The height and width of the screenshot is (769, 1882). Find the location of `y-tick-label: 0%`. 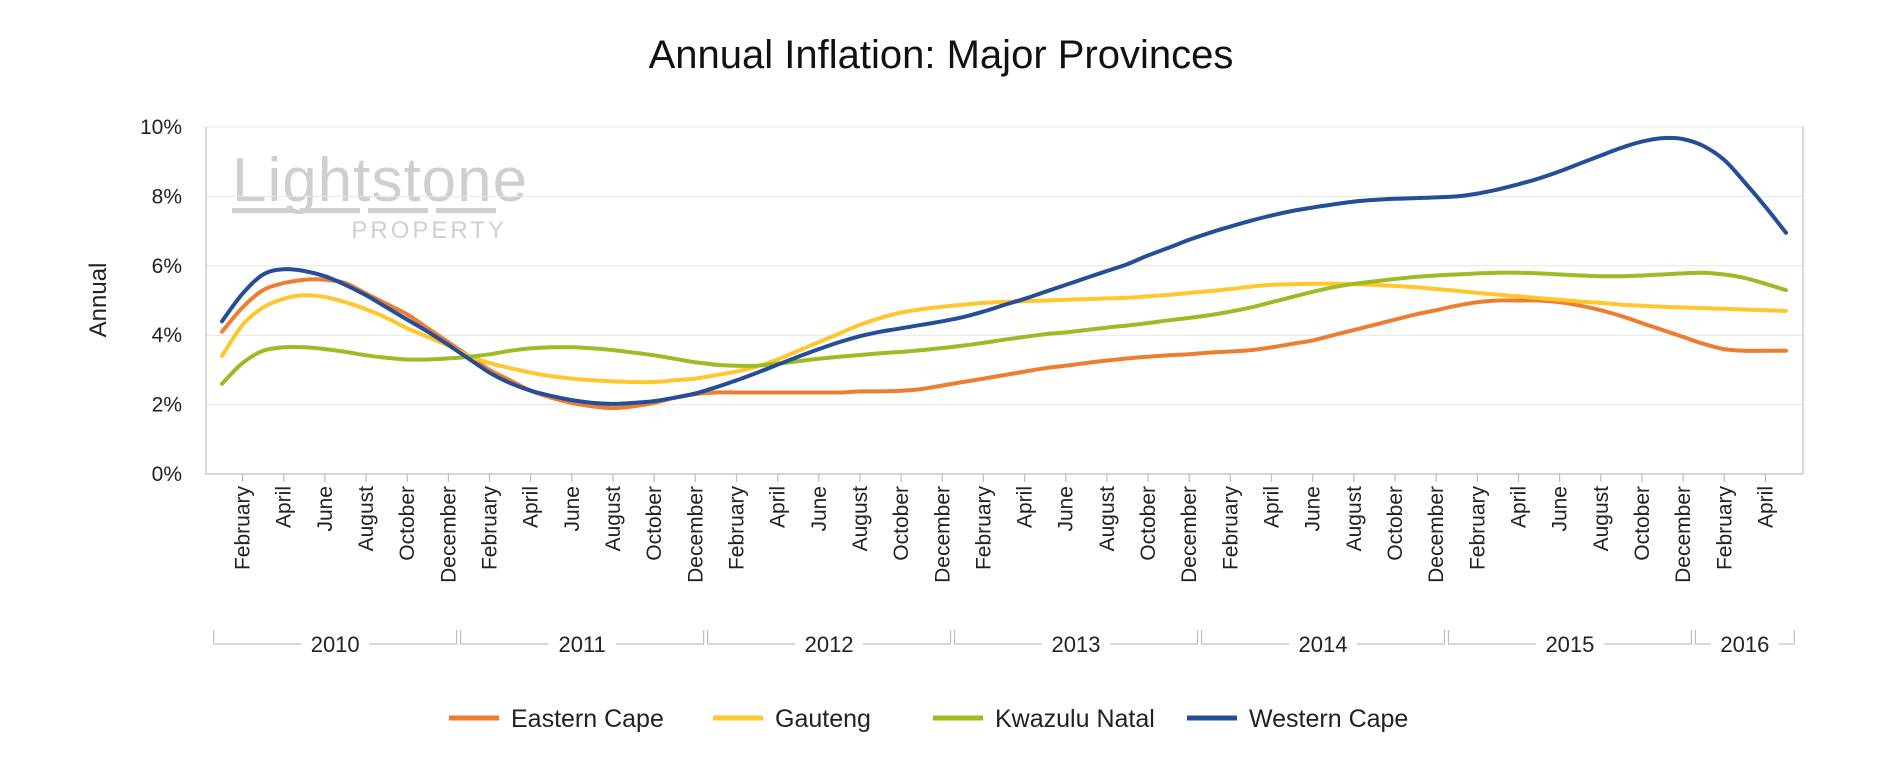

y-tick-label: 0% is located at coordinates (167, 474).